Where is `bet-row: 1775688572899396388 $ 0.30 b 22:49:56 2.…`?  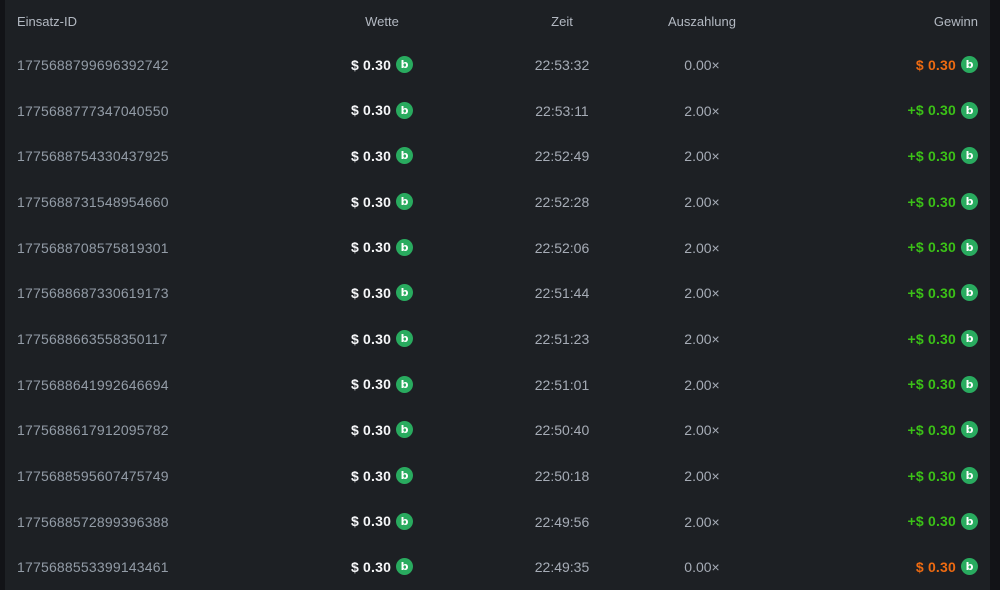 bet-row: 1775688572899396388 $ 0.30 b 22:49:56 2.… is located at coordinates (497, 522).